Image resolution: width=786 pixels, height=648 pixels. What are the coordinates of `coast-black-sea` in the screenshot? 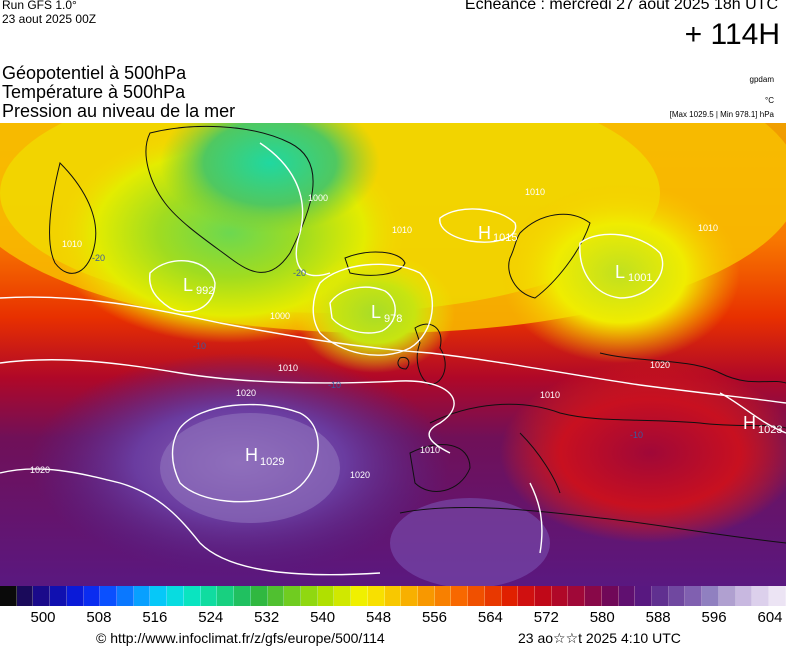 It's located at (692, 368).